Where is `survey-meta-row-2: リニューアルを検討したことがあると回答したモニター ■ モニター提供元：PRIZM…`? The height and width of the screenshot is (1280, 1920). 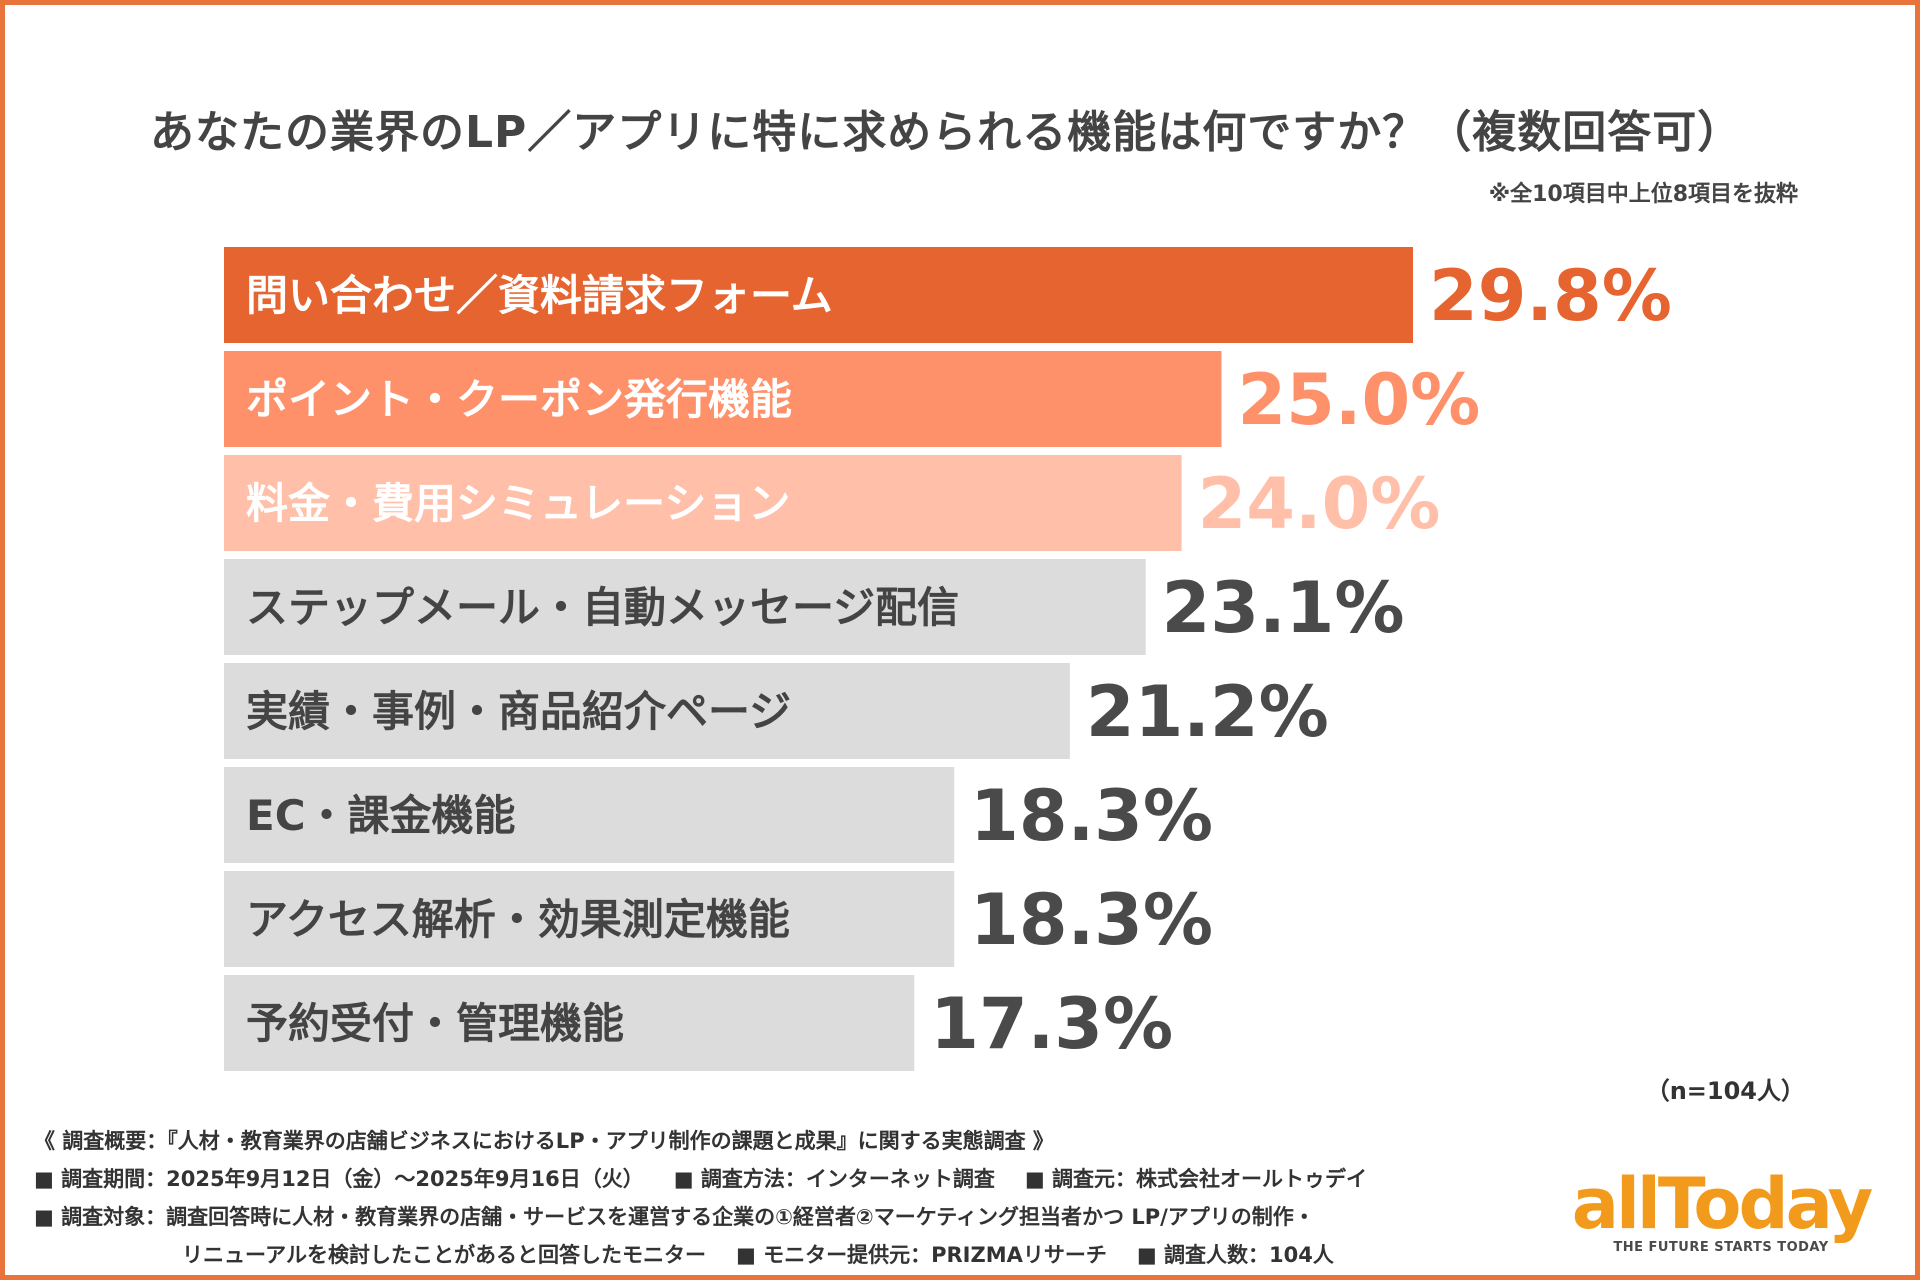
survey-meta-row-2: リニューアルを検討したことがあると回答したモニター ■ モニター提供元：PRIZM… is located at coordinates (794, 1255).